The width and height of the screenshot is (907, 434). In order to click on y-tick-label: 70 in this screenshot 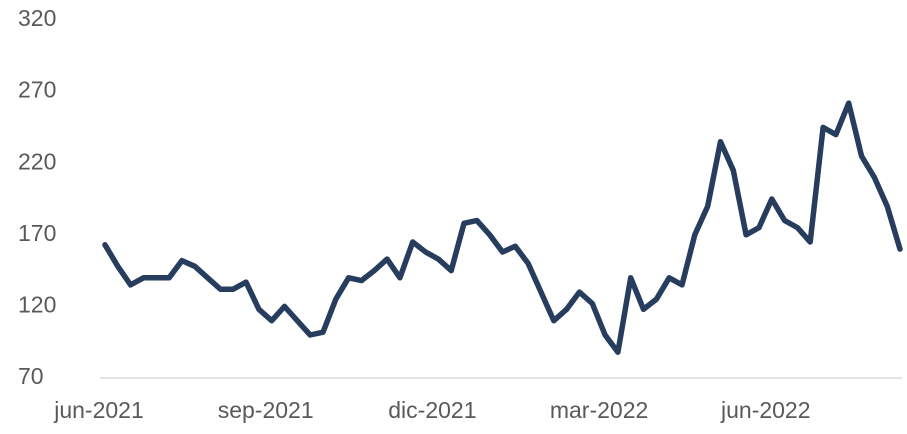, I will do `click(31, 376)`.